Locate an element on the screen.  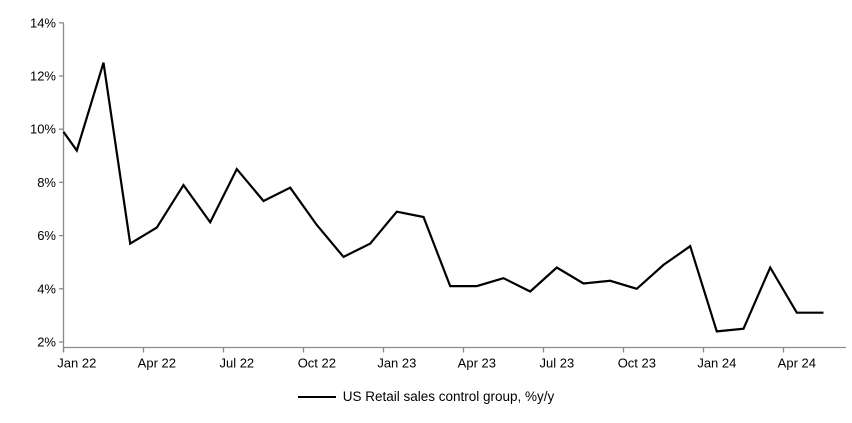
x-tick-label: Jan 22 is located at coordinates (76, 363).